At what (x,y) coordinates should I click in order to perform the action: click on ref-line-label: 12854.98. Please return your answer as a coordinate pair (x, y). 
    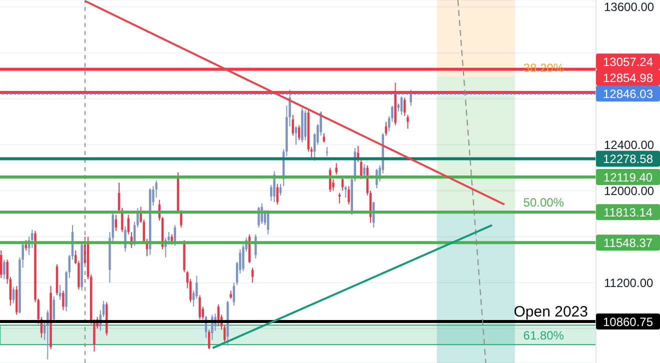
    Looking at the image, I should click on (628, 78).